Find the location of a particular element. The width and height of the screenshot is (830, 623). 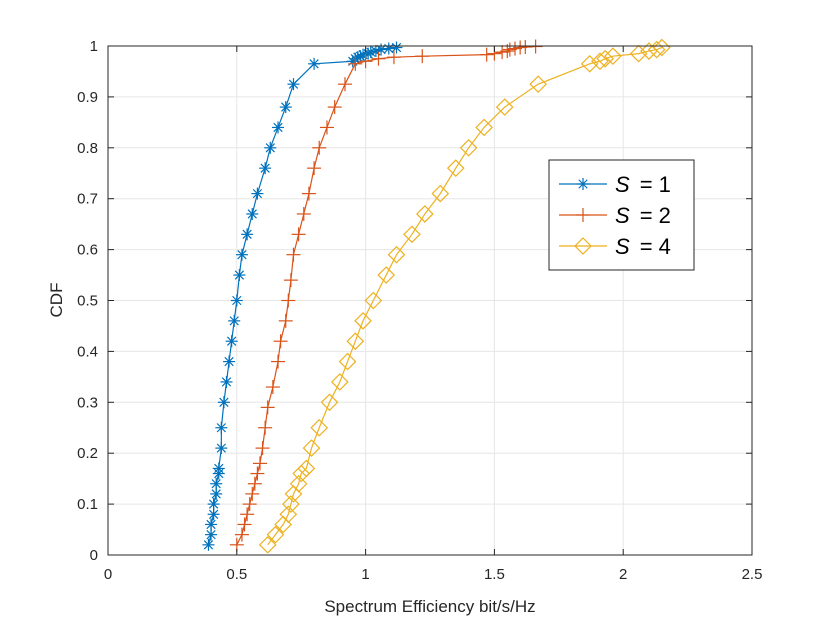

legend-value: = 2 is located at coordinates (655, 215).